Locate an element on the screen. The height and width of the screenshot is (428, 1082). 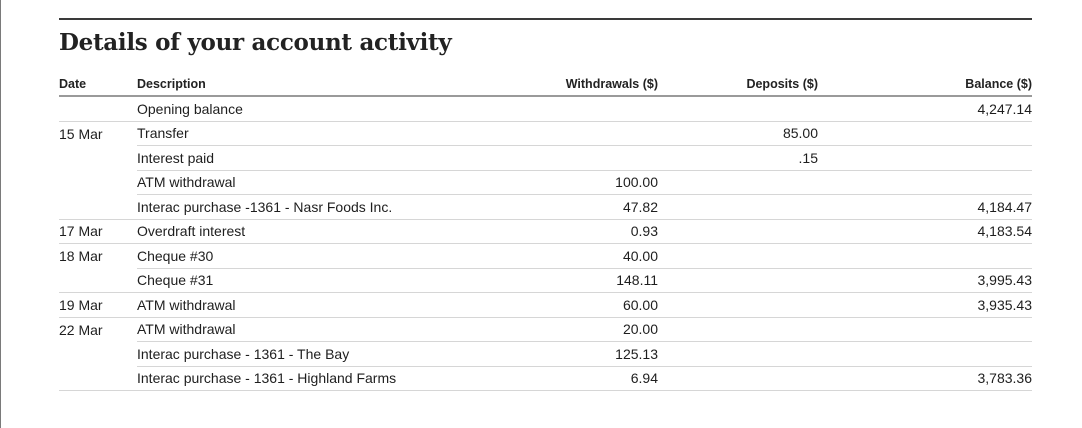
row-description: Interac purchase -1361 - Nasr Foods Inc. is located at coordinates (337, 207).